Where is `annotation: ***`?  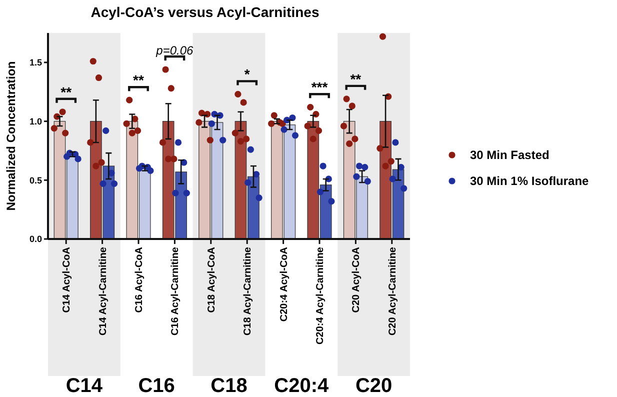 annotation: *** is located at coordinates (319, 87).